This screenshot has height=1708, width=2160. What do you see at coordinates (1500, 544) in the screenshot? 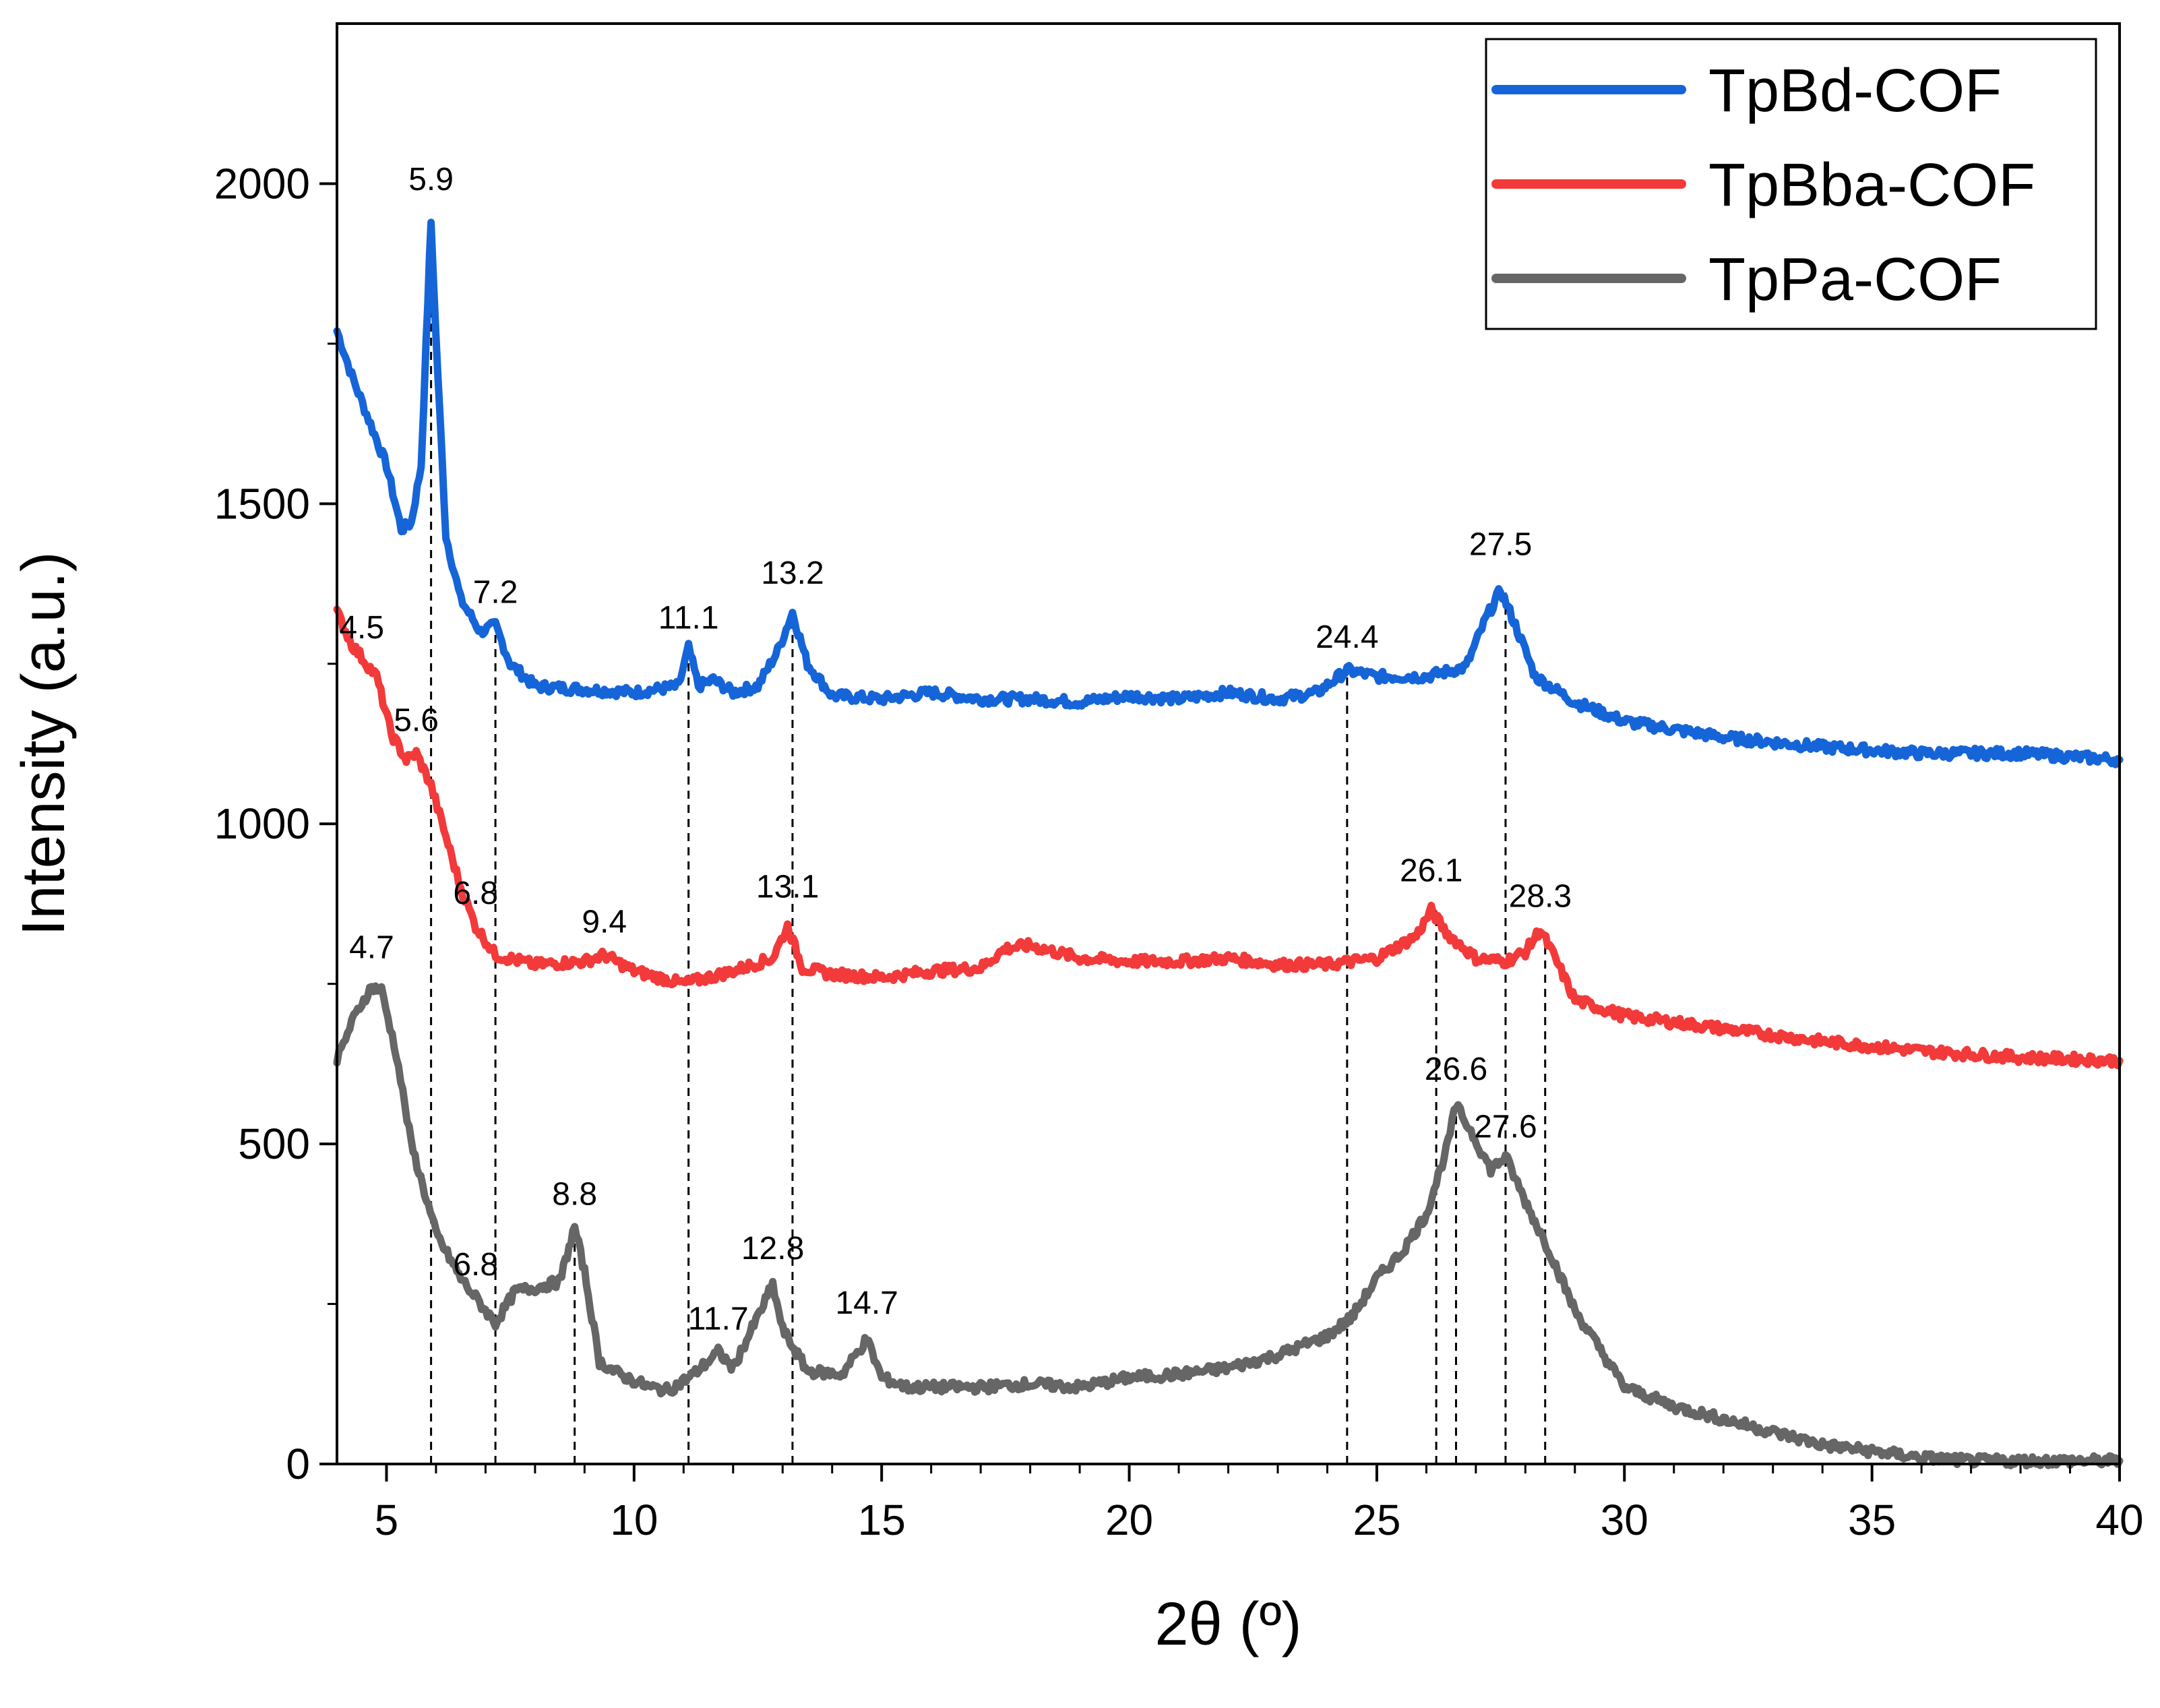
I see `peak-label: 27.5` at bounding box center [1500, 544].